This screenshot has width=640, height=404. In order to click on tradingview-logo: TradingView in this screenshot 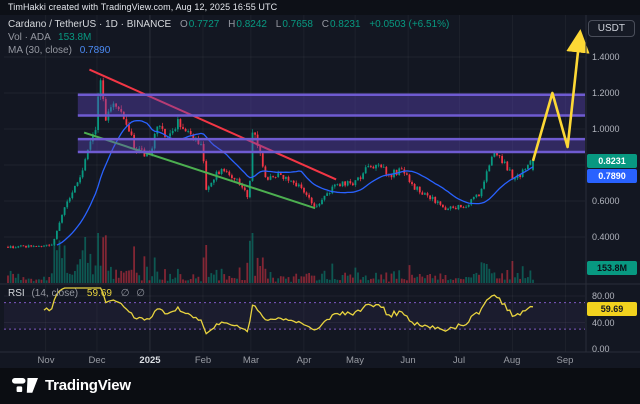, I will do `click(71, 385)`.